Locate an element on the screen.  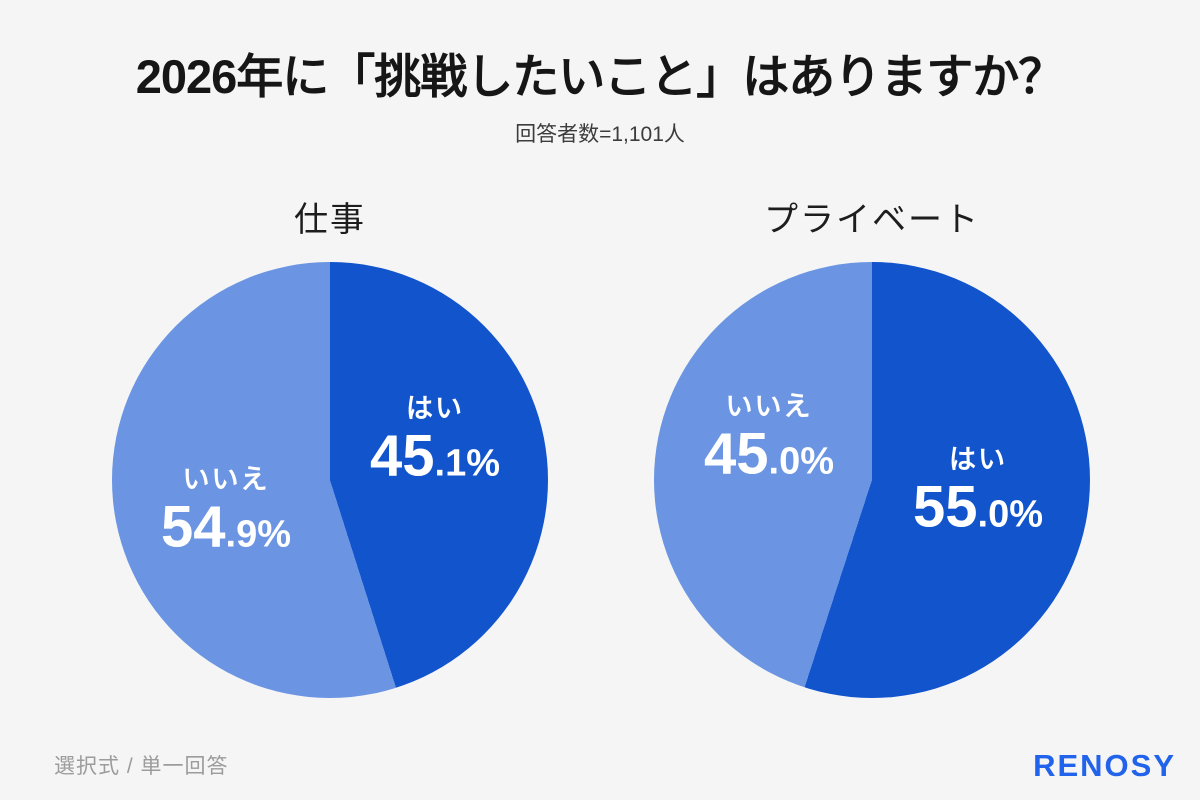
answer-type-note: 選択式 / 単一回答 is located at coordinates (141, 766).